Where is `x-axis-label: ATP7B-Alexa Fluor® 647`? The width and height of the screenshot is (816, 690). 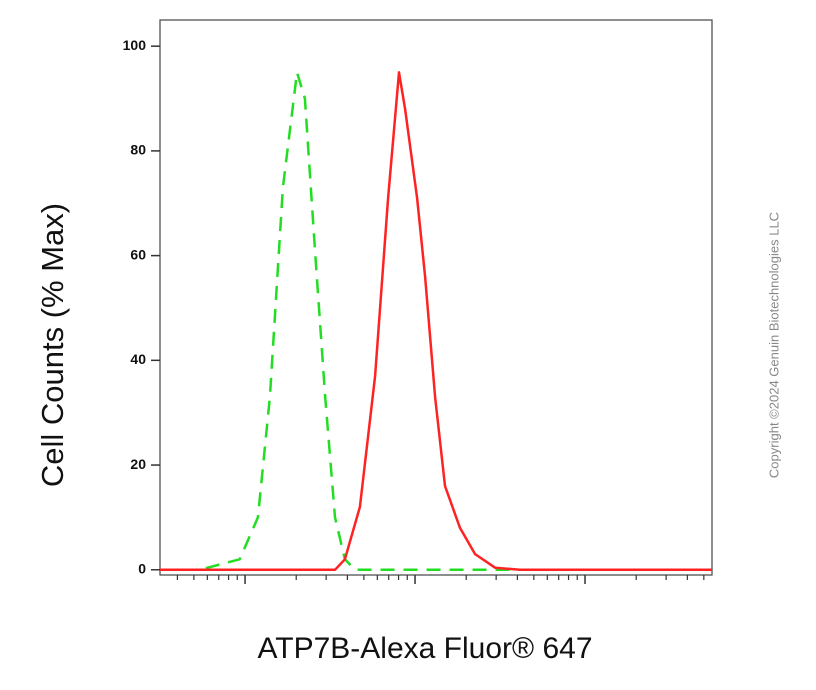 x-axis-label: ATP7B-Alexa Fluor® 647 is located at coordinates (424, 648).